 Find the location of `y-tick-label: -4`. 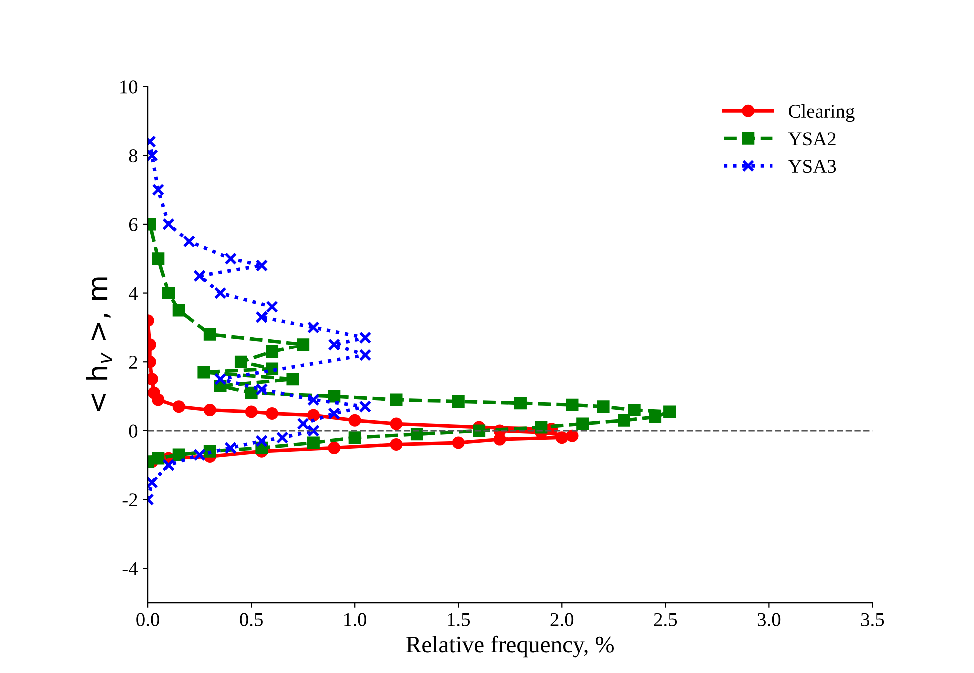

y-tick-label: -4 is located at coordinates (130, 569).